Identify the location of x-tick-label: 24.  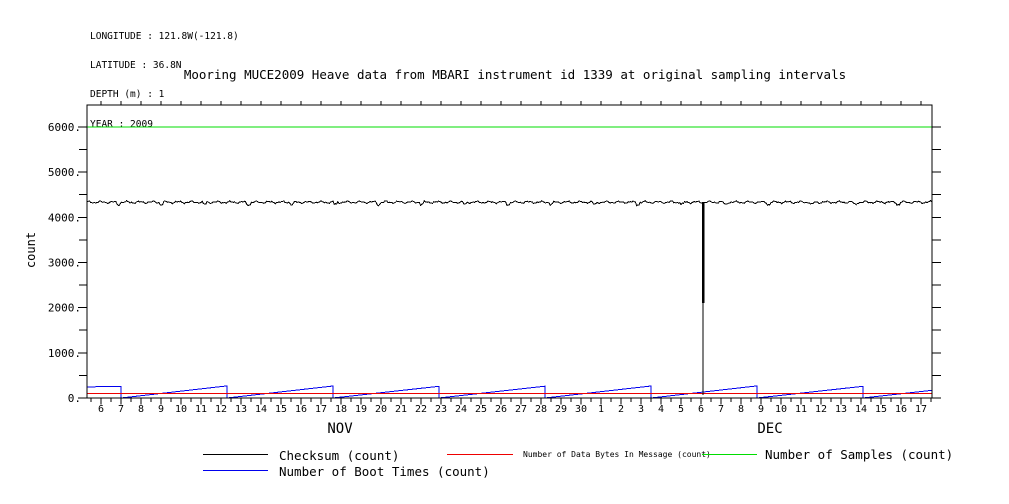
(461, 409).